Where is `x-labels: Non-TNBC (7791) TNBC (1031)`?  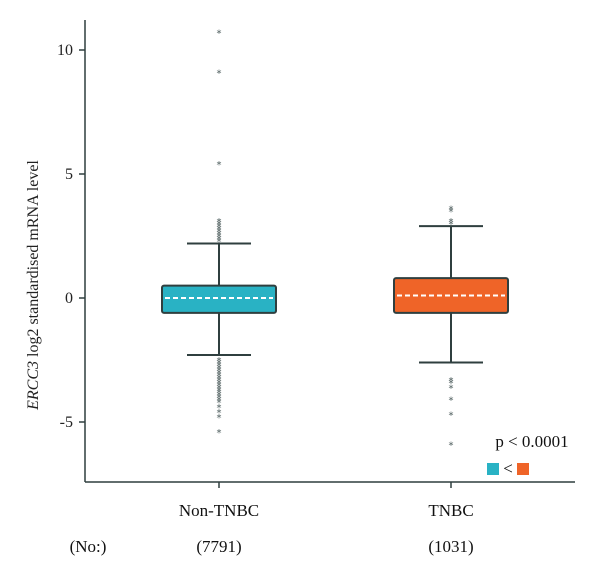
x-labels: Non-TNBC (7791) TNBC (1031) is located at coordinates (326, 528).